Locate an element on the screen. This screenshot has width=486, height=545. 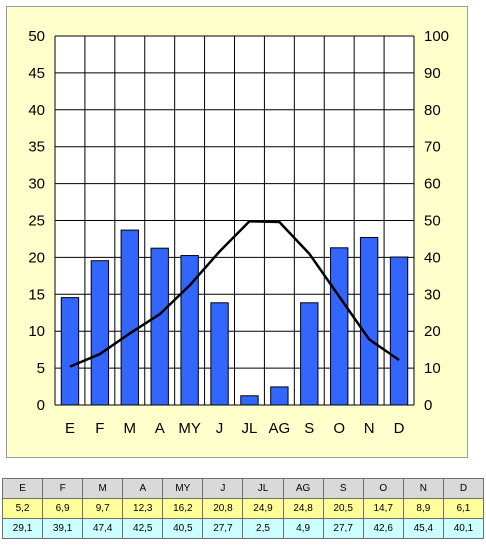
right-axis-tick-label: 30 is located at coordinates (432, 294).